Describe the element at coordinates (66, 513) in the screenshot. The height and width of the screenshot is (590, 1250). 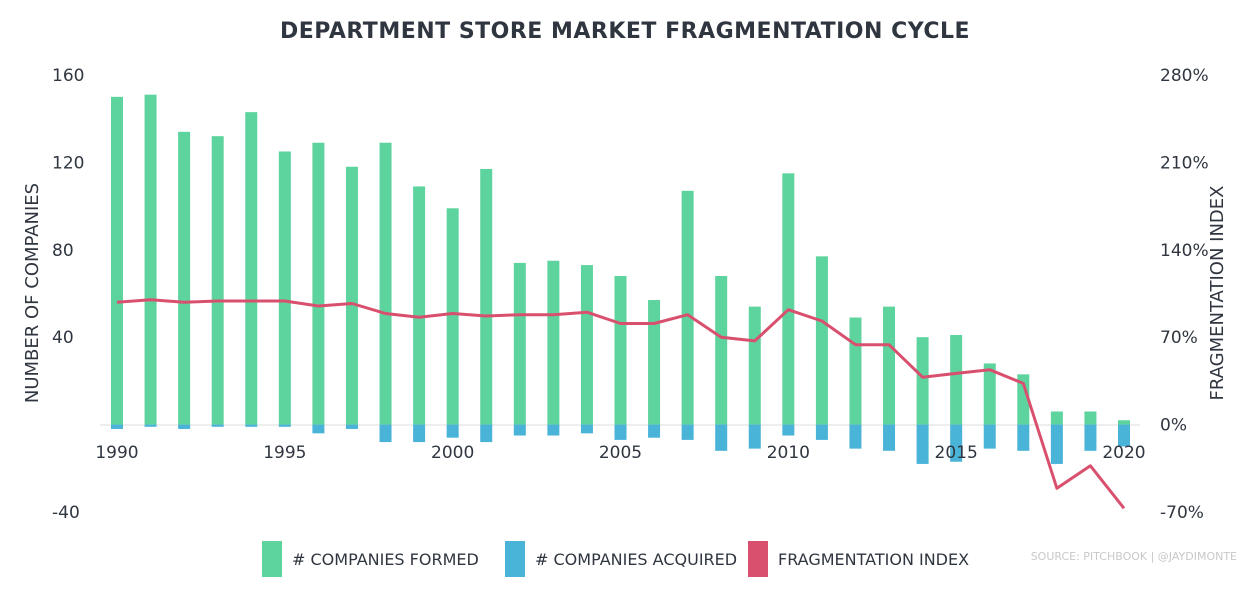
I see `left-tick-label: -40` at that location.